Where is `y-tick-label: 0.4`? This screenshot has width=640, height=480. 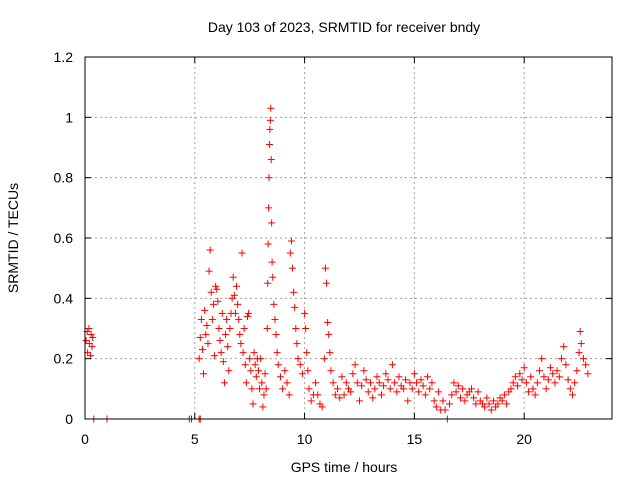 y-tick-label: 0.4 is located at coordinates (64, 298).